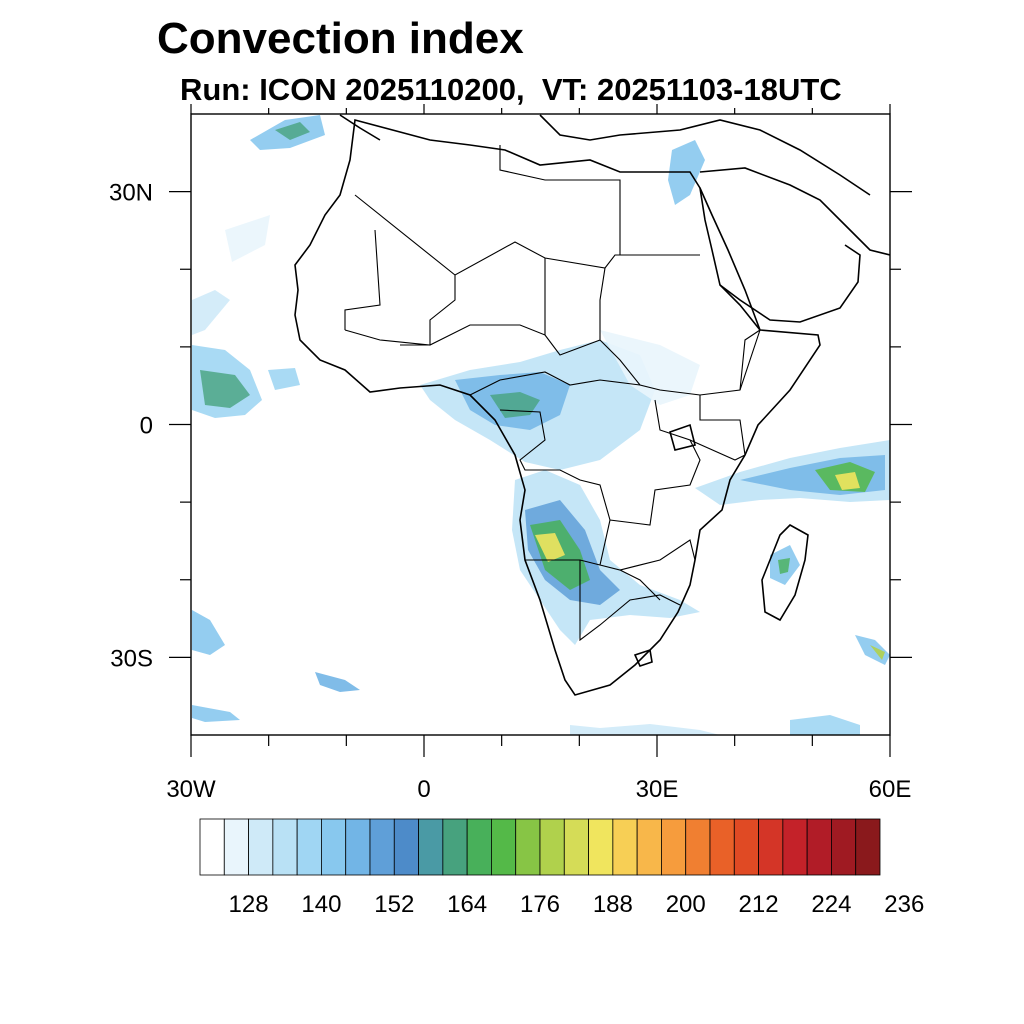  Describe the element at coordinates (613, 904) in the screenshot. I see `colorbar-label: 188` at that location.